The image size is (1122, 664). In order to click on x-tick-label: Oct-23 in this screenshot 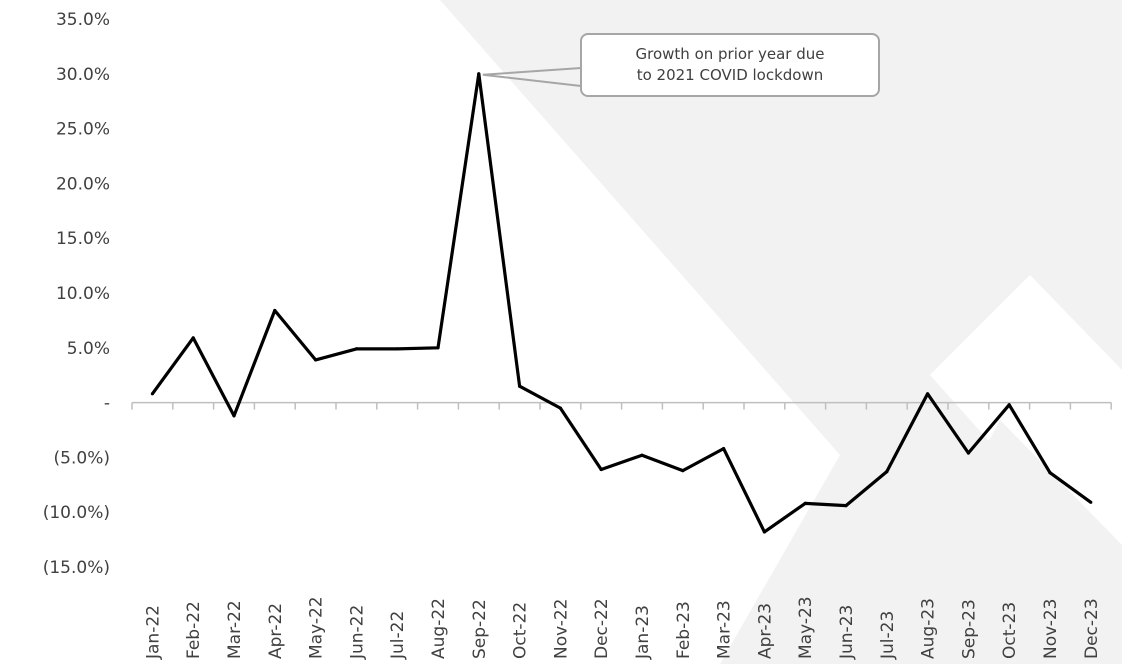, I will do `click(1010, 630)`.